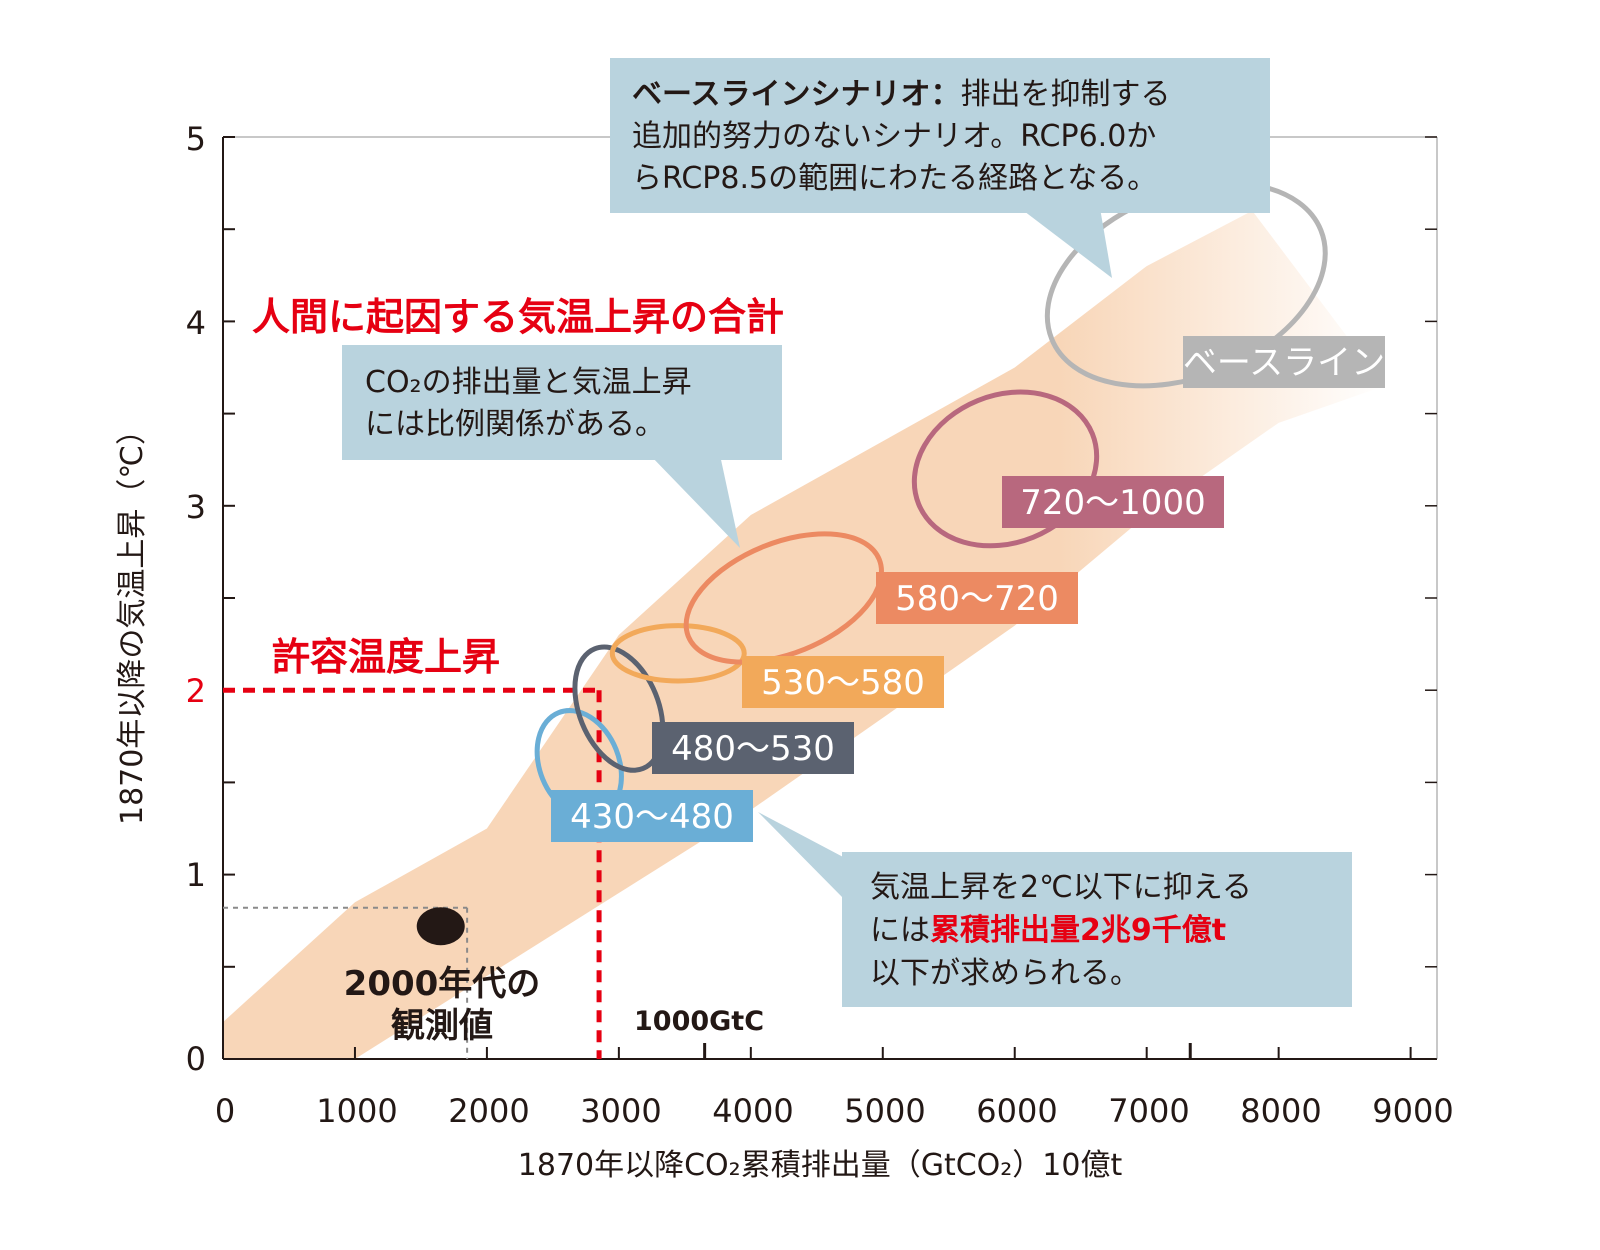  What do you see at coordinates (894, 178) in the screenshot?
I see `callout-baseline-line3: らRCP8.5の範囲にわたる経路となる。` at bounding box center [894, 178].